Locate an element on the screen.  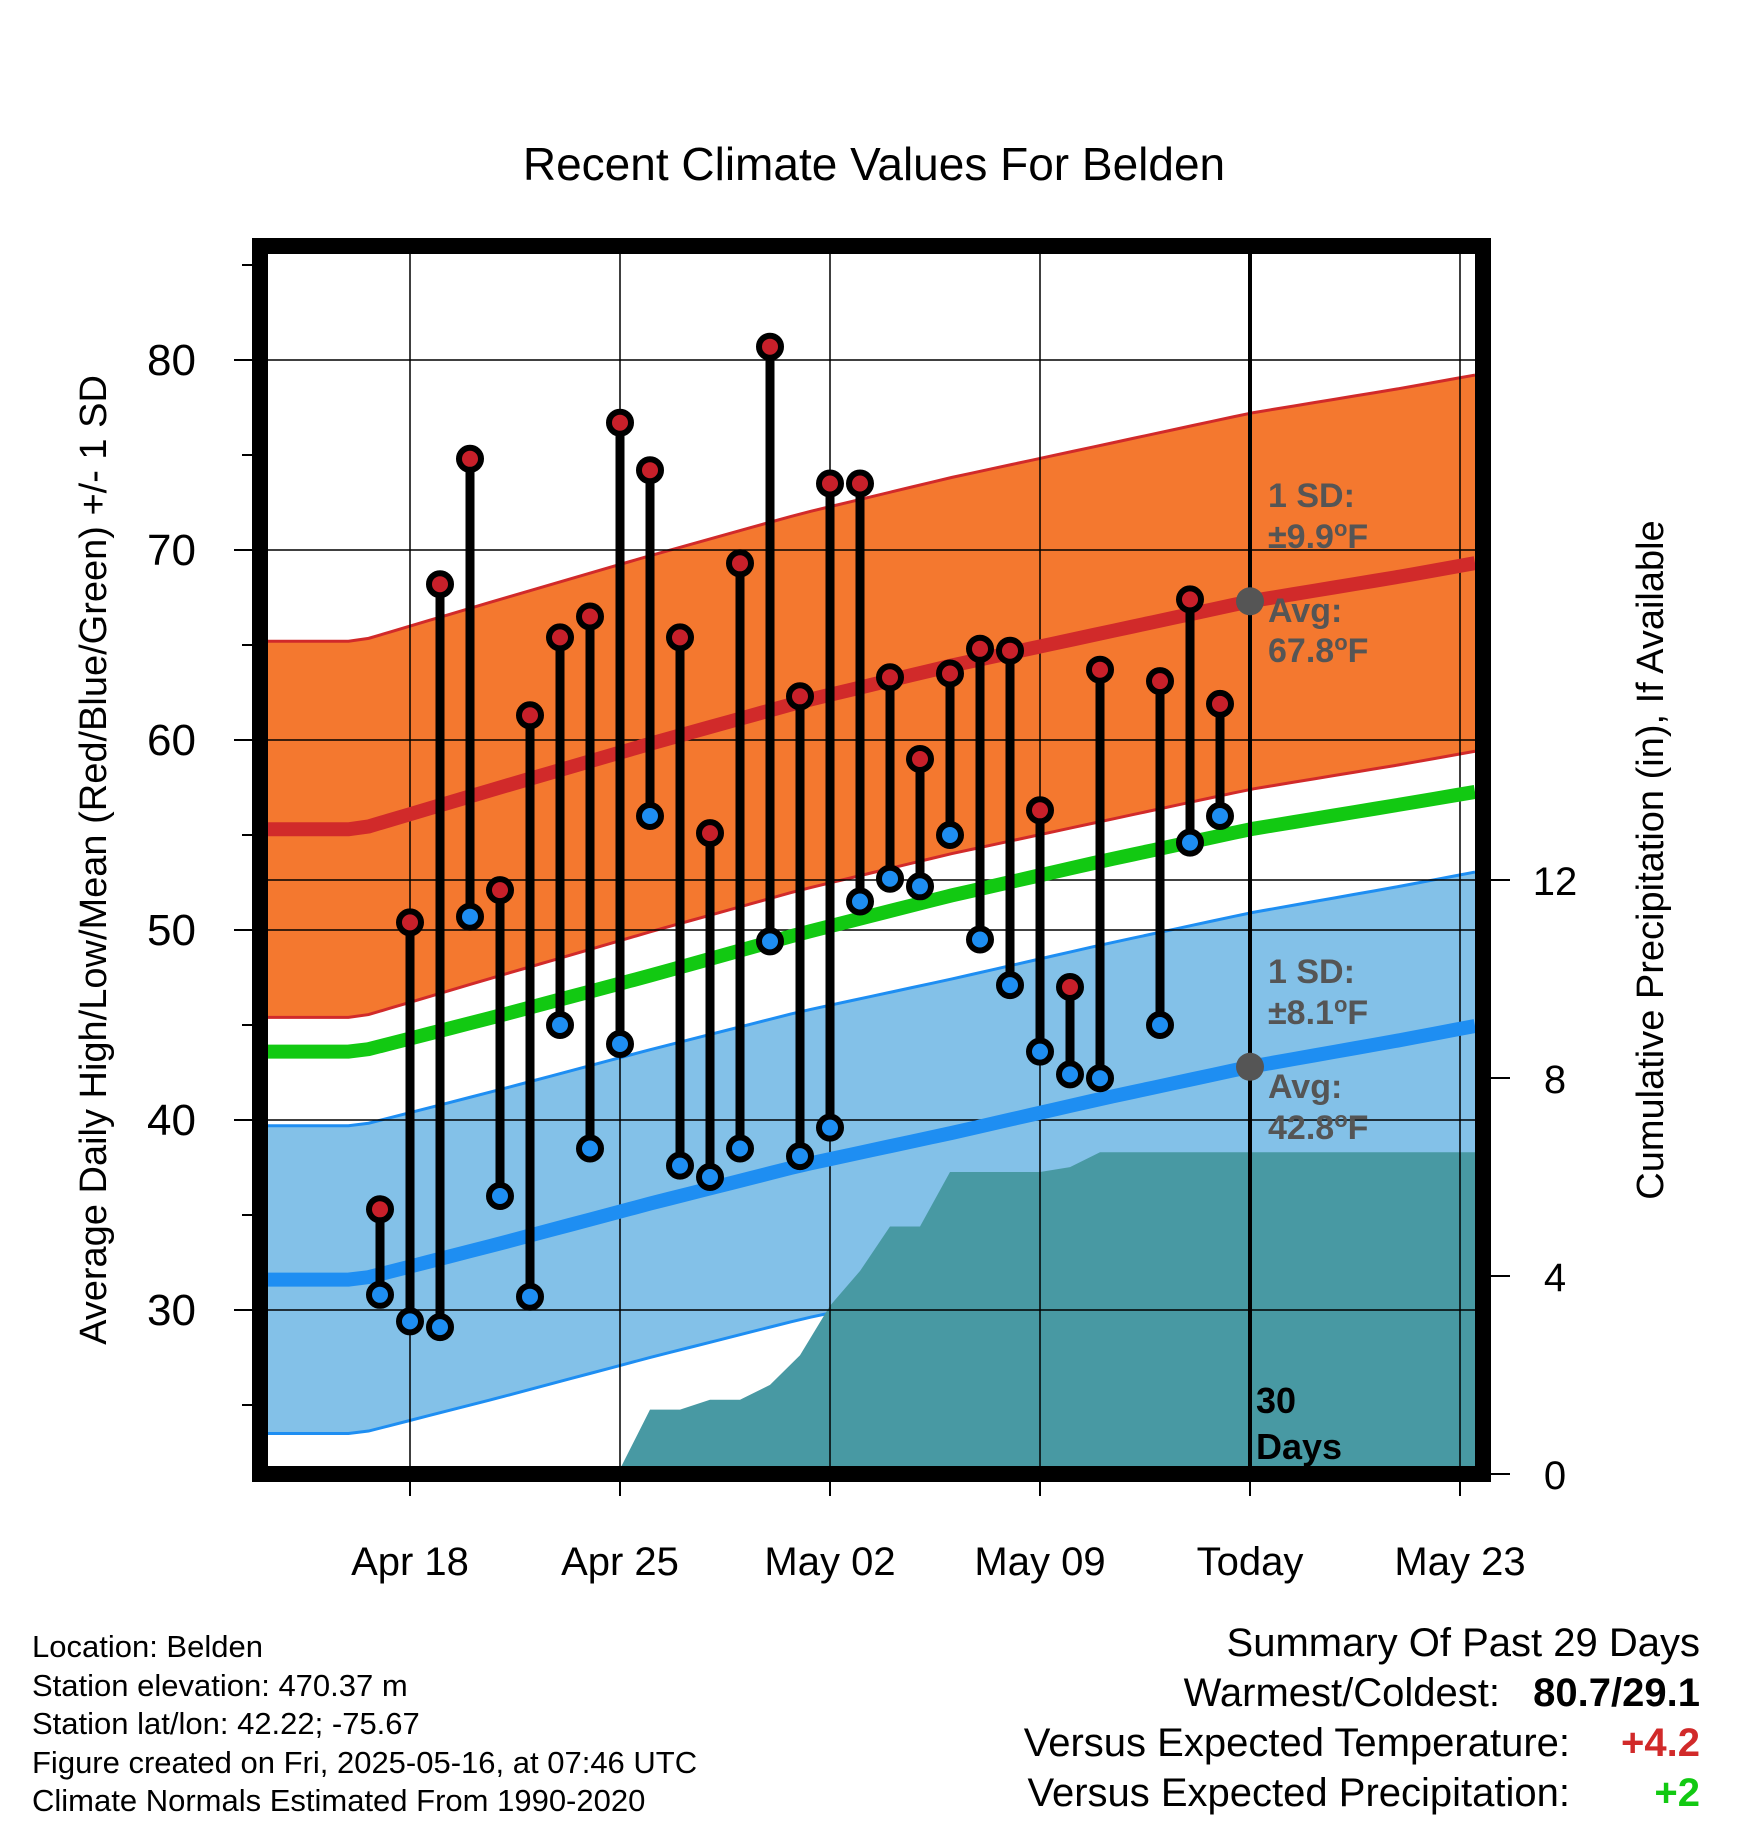
today-low-avg-marker is located at coordinates (1250, 1066).